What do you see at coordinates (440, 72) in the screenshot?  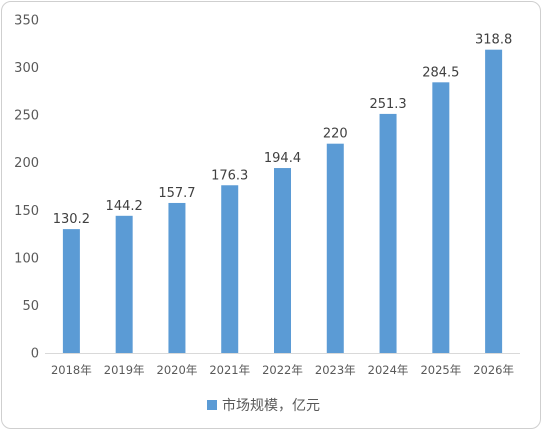 I see `data-label: 284.5` at bounding box center [440, 72].